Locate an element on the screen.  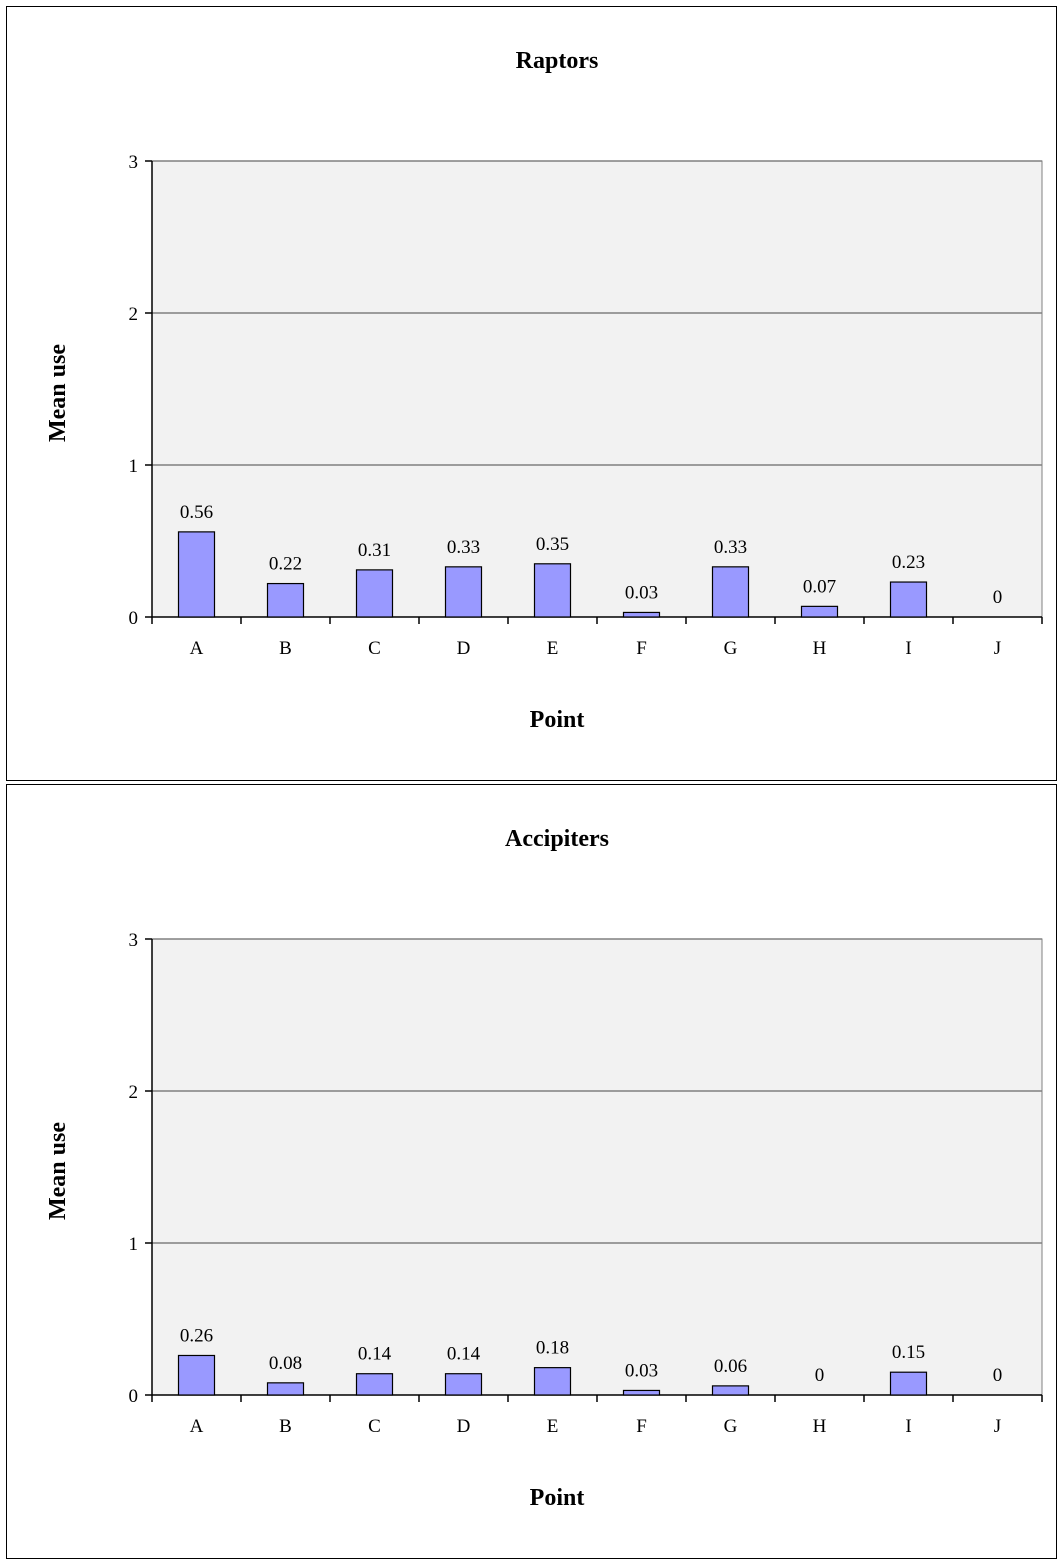
data-label-E: 0.35 is located at coordinates (552, 544).